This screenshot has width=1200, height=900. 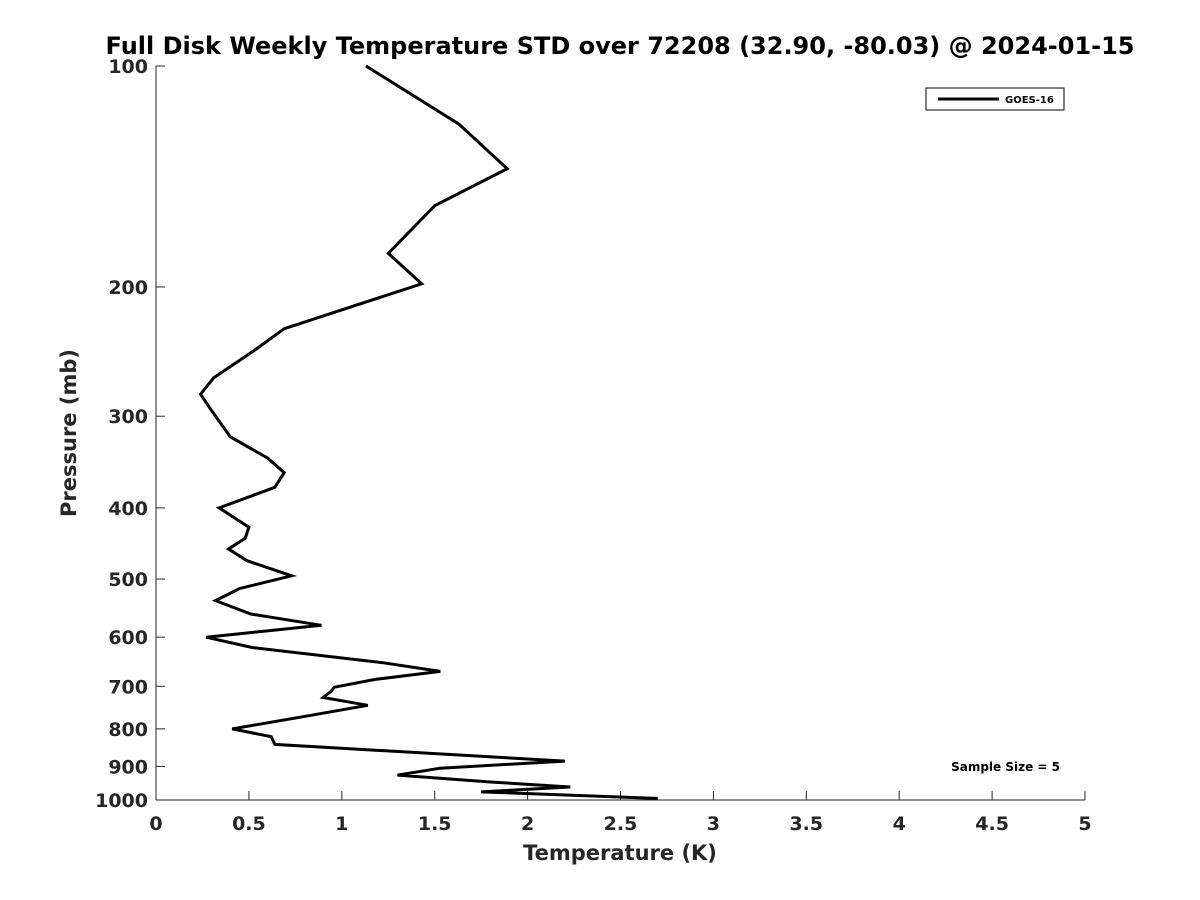 What do you see at coordinates (992, 824) in the screenshot?
I see `x-tick-label: 4.5` at bounding box center [992, 824].